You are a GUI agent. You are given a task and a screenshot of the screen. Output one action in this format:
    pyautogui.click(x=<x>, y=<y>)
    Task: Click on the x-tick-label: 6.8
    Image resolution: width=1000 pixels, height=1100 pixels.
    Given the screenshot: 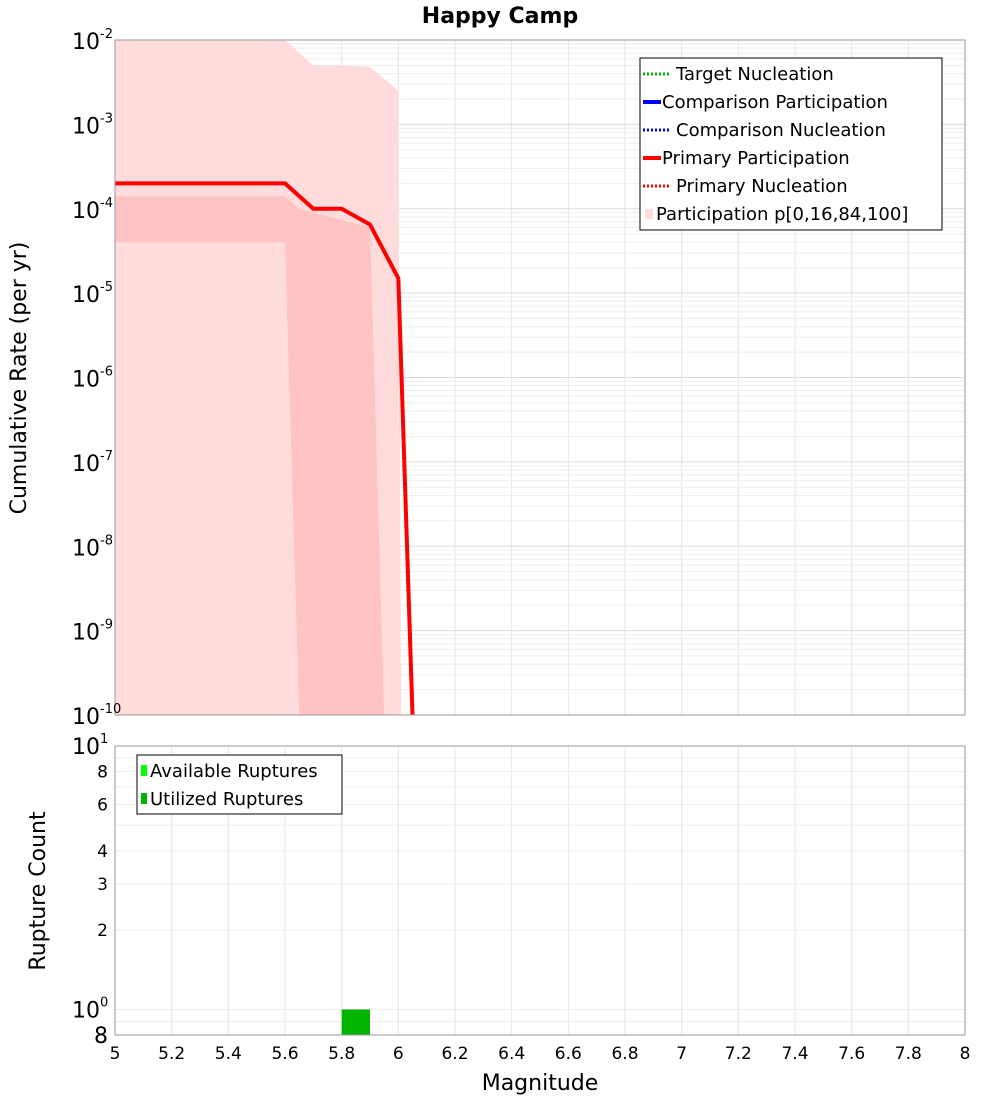 What is the action you would take?
    pyautogui.click(x=624, y=1054)
    